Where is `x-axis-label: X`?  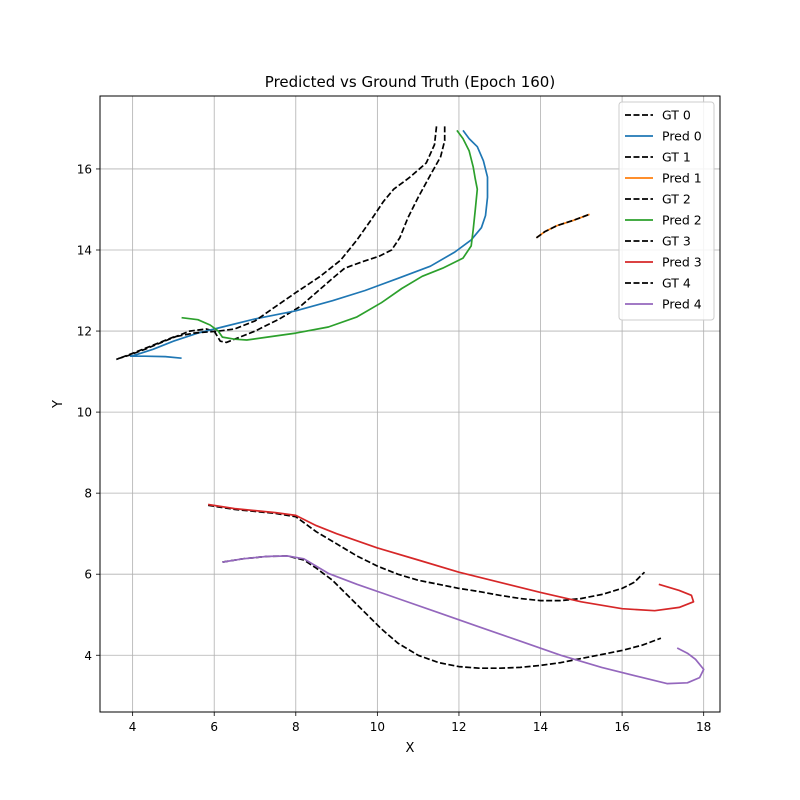
x-axis-label: X is located at coordinates (410, 748).